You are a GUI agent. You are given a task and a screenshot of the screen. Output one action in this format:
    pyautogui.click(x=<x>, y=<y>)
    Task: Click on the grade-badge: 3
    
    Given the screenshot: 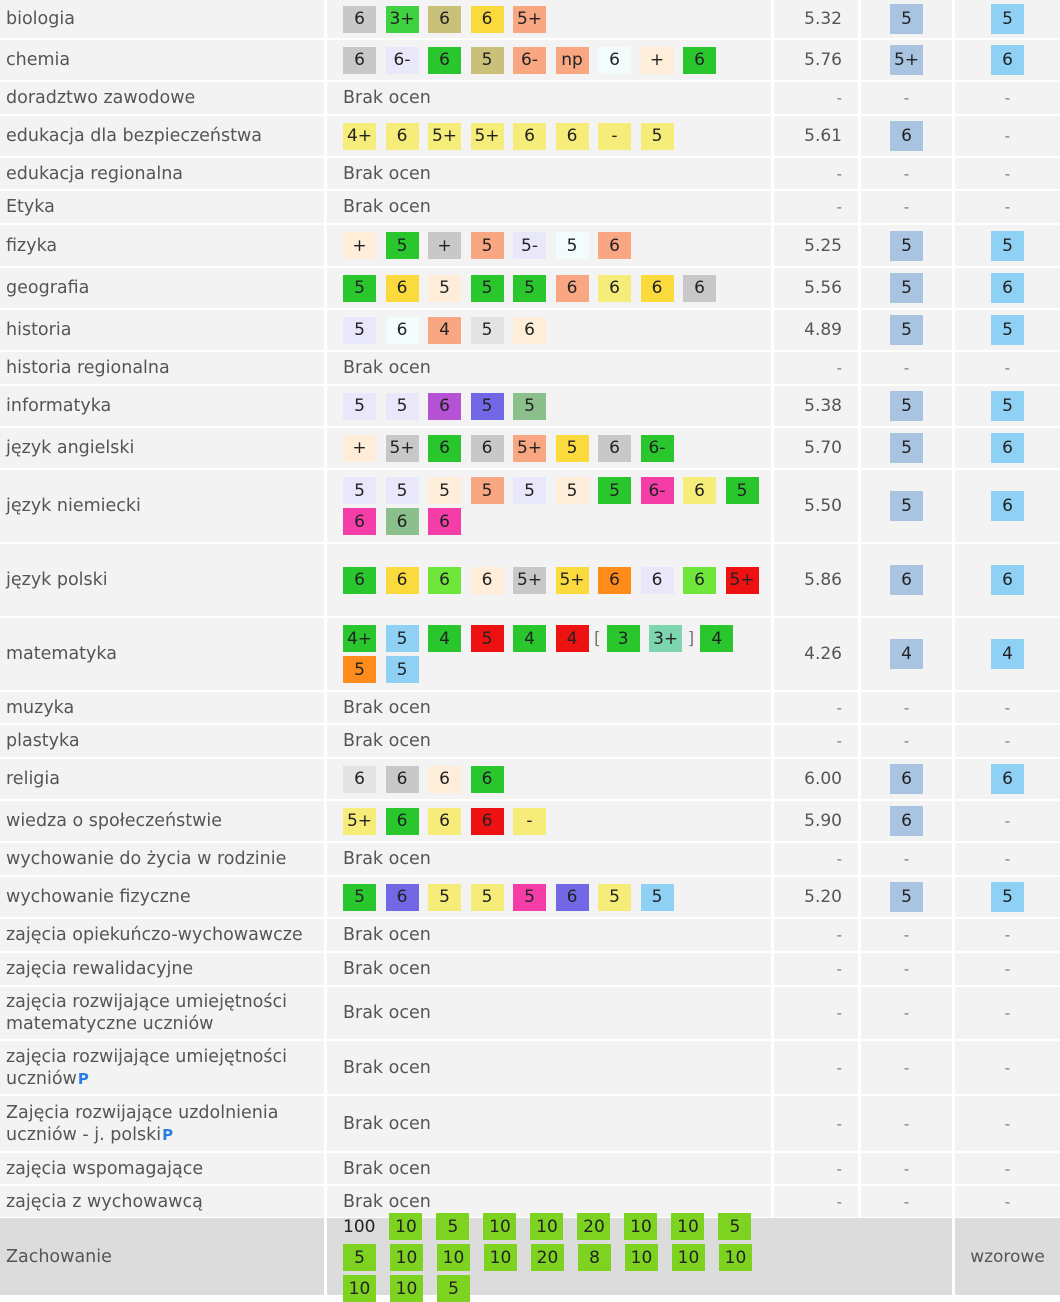 What is the action you would take?
    pyautogui.click(x=623, y=638)
    